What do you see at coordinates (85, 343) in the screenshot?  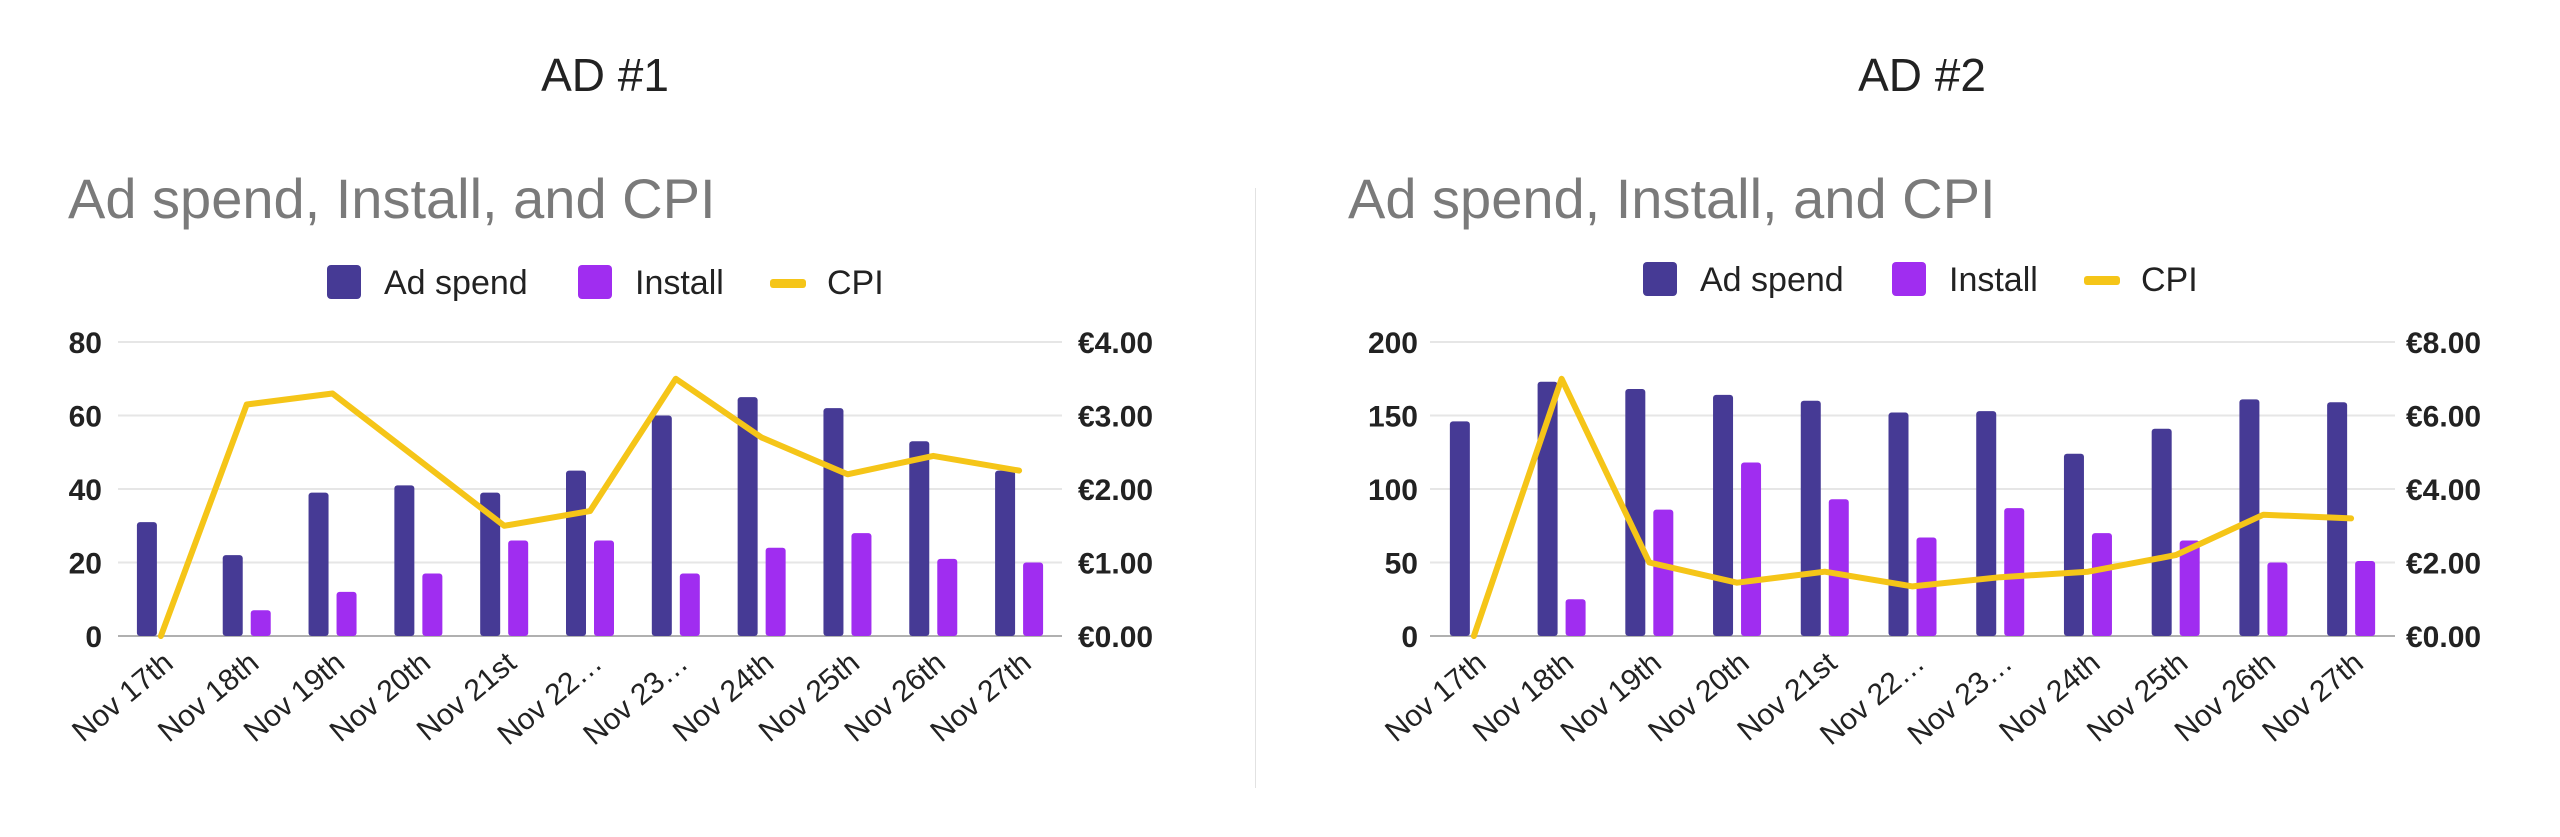 I see `y-left-tick: 80` at bounding box center [85, 343].